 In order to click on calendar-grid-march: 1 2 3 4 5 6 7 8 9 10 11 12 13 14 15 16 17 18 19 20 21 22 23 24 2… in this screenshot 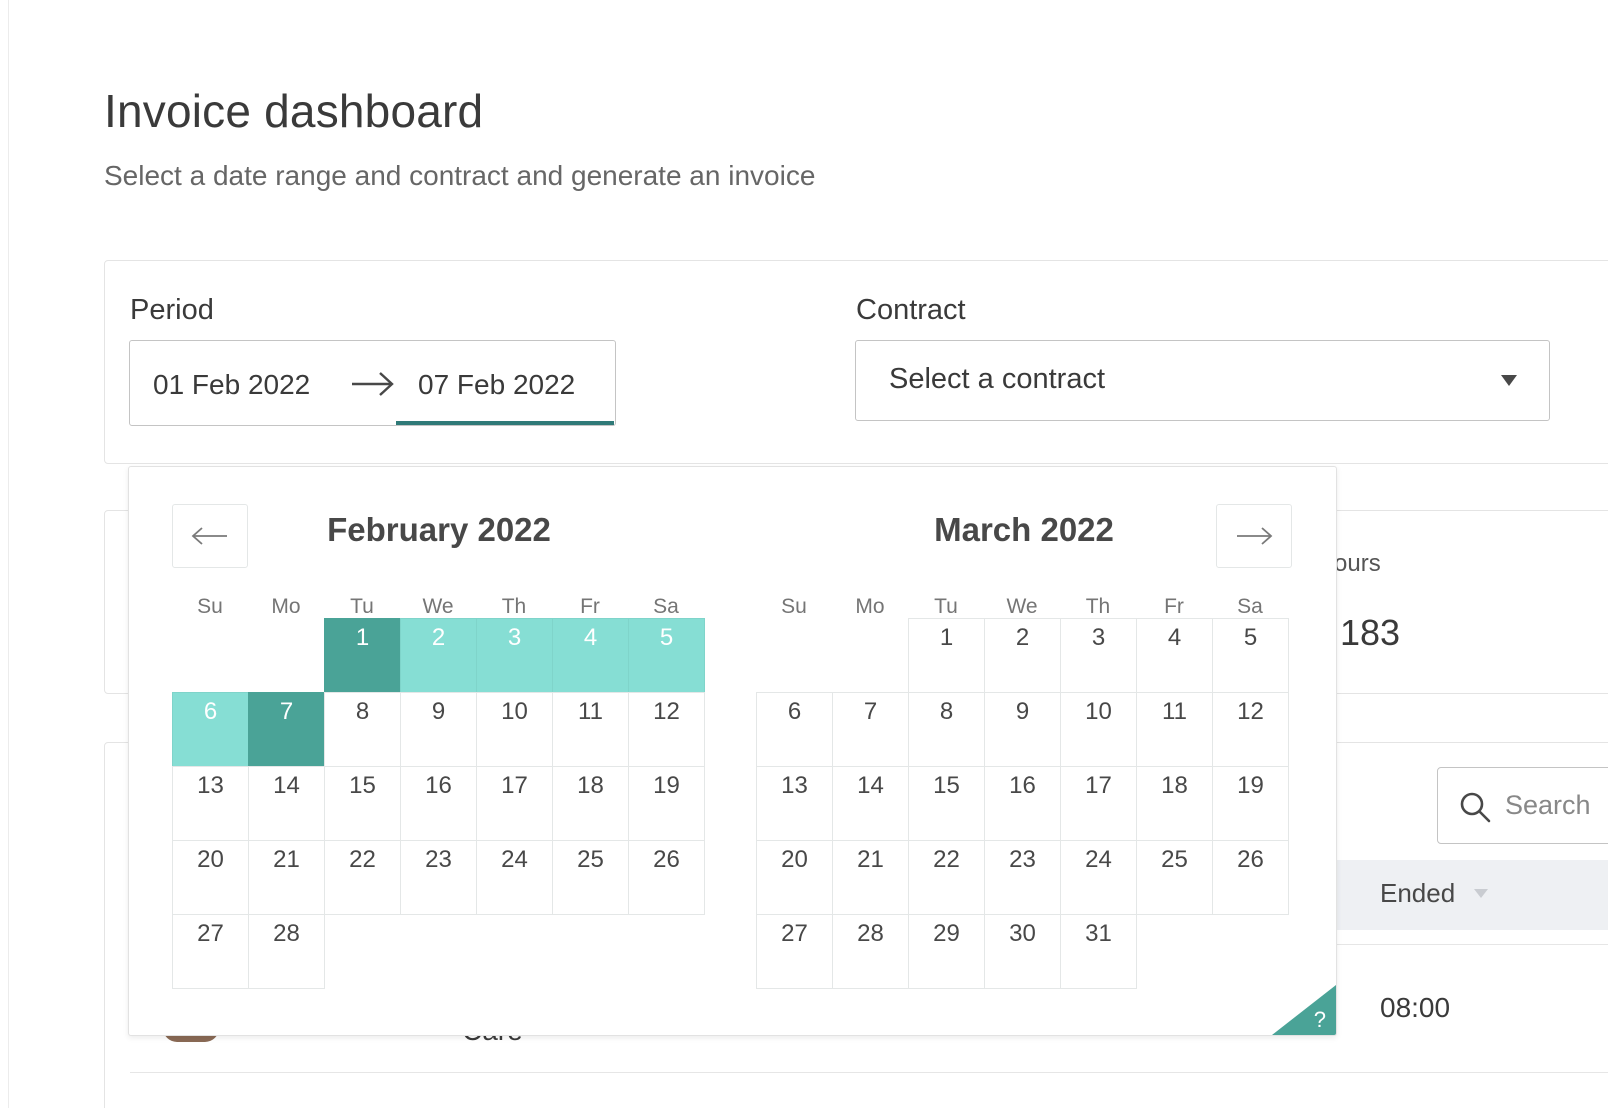, I will do `click(1022, 804)`.